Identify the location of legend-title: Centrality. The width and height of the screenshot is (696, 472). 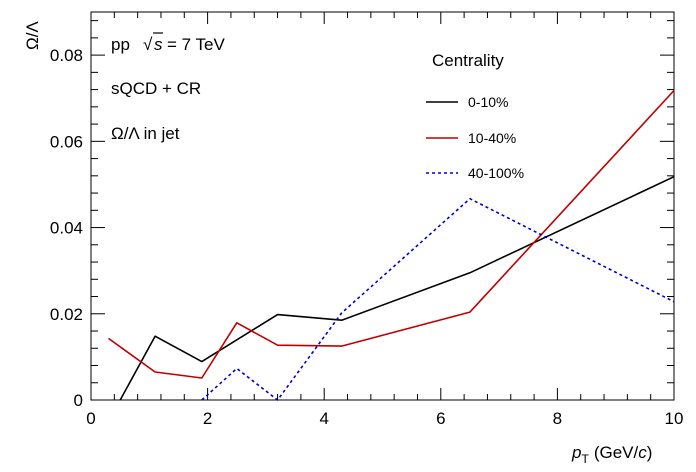
(468, 60).